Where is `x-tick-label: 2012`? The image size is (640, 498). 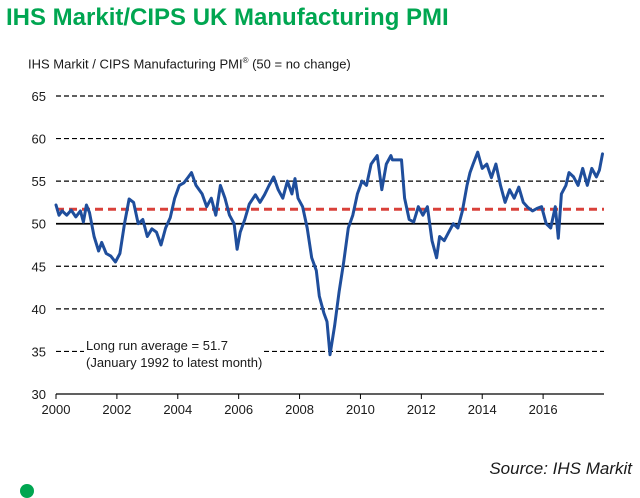 x-tick-label: 2012 is located at coordinates (421, 409).